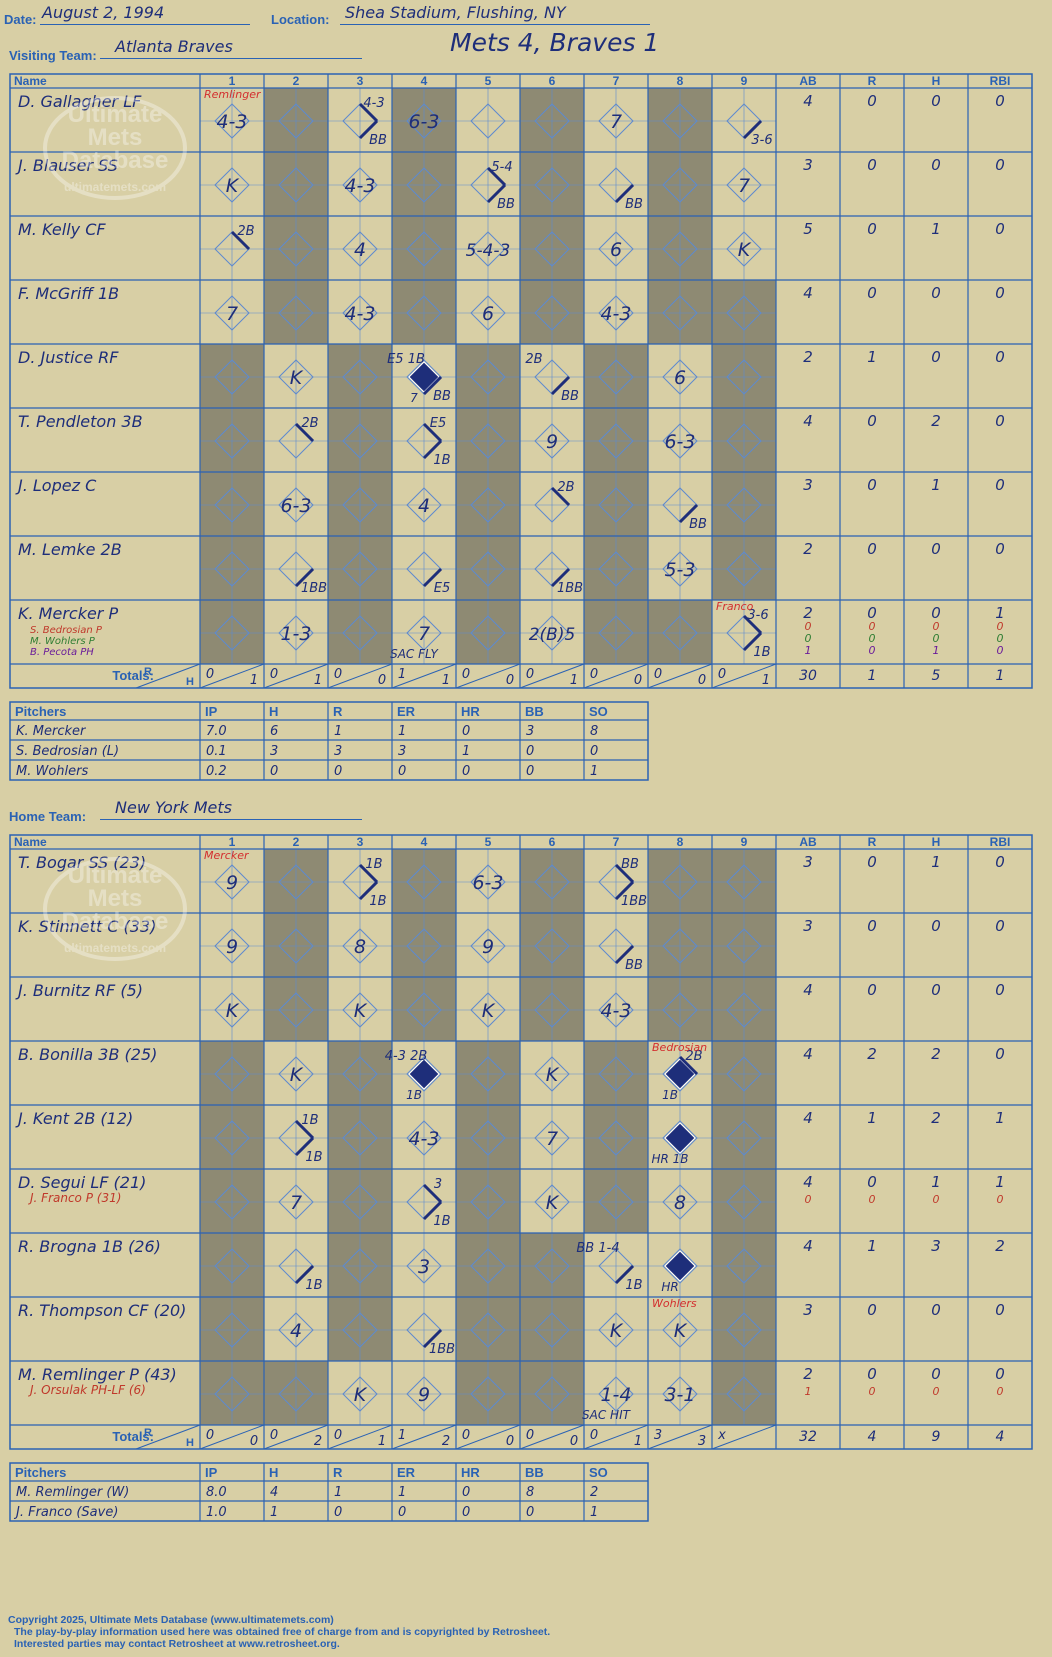  What do you see at coordinates (216, 751) in the screenshot?
I see `pitcher-stat: 0.1` at bounding box center [216, 751].